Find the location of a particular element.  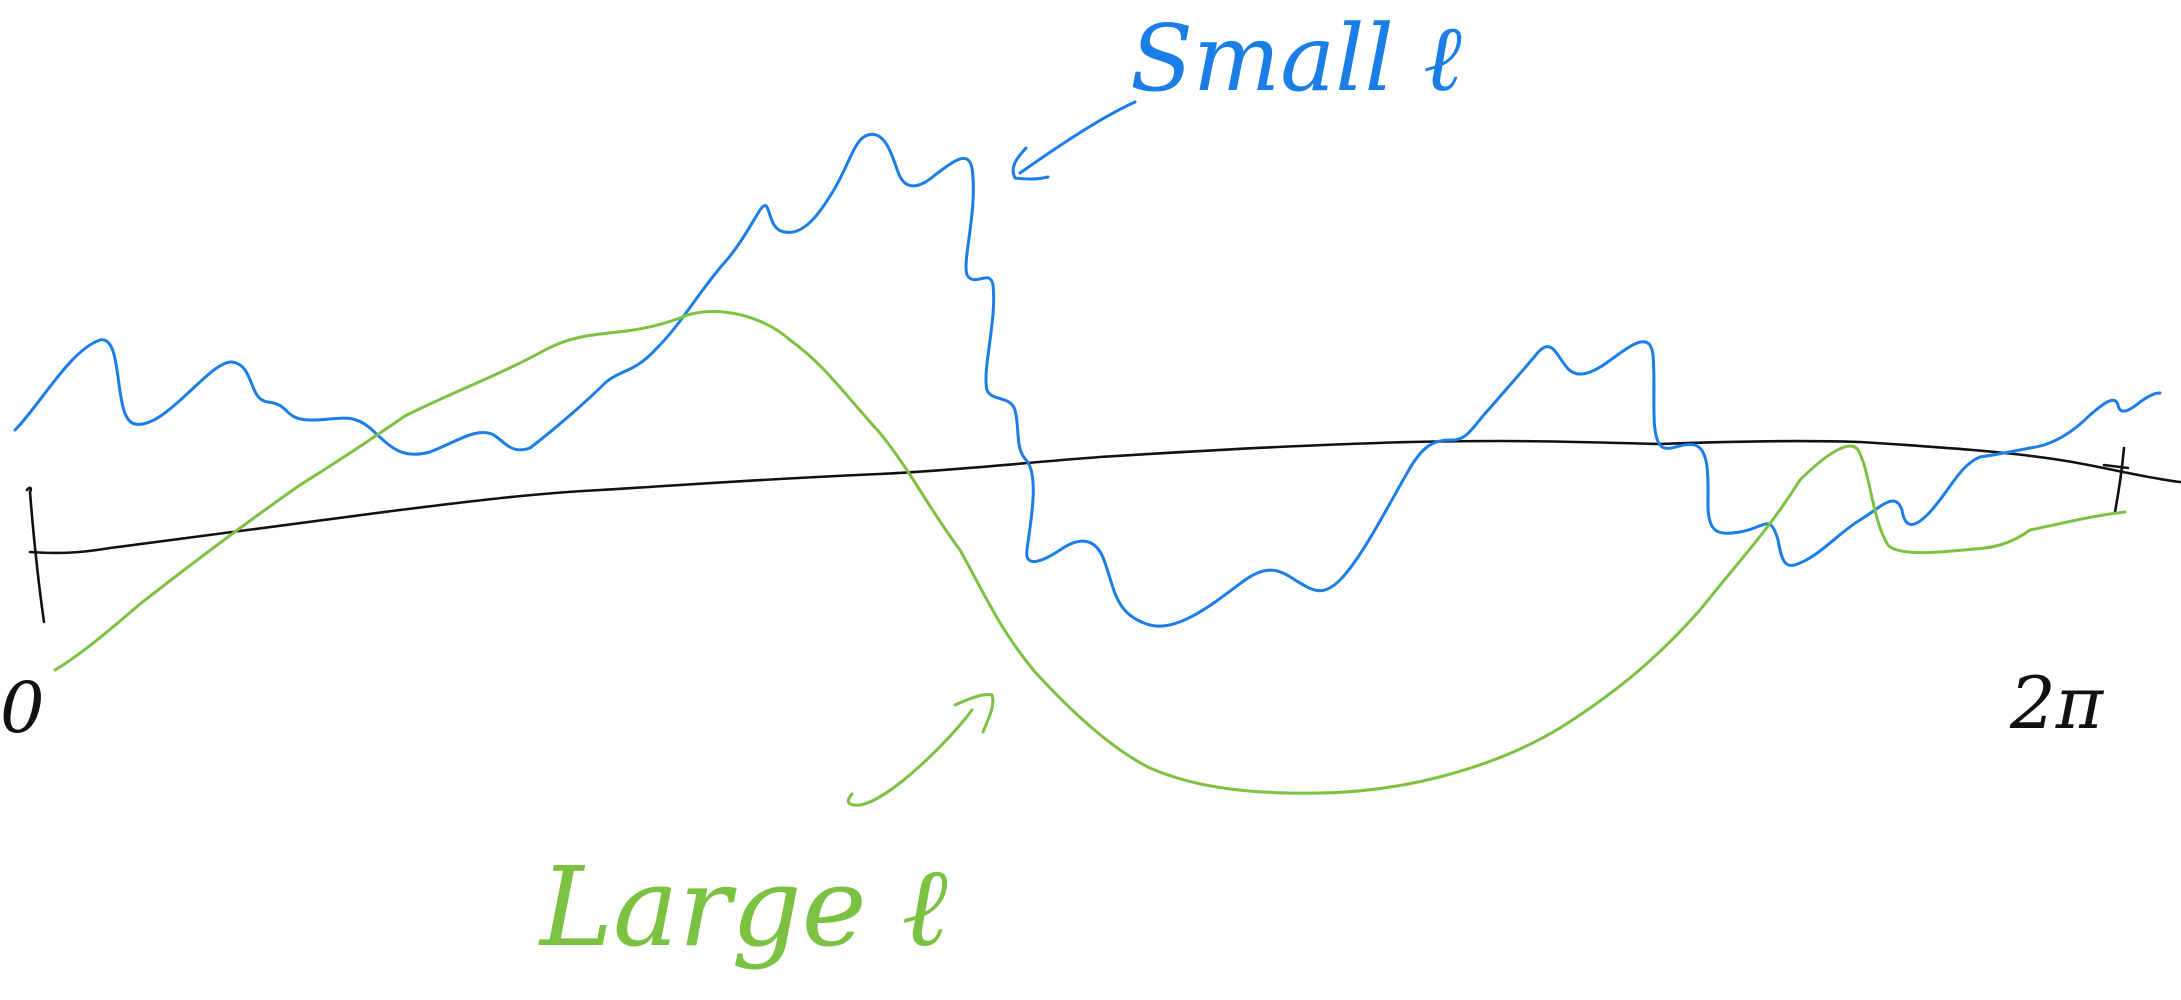

right-tick is located at coordinates (2116, 480).